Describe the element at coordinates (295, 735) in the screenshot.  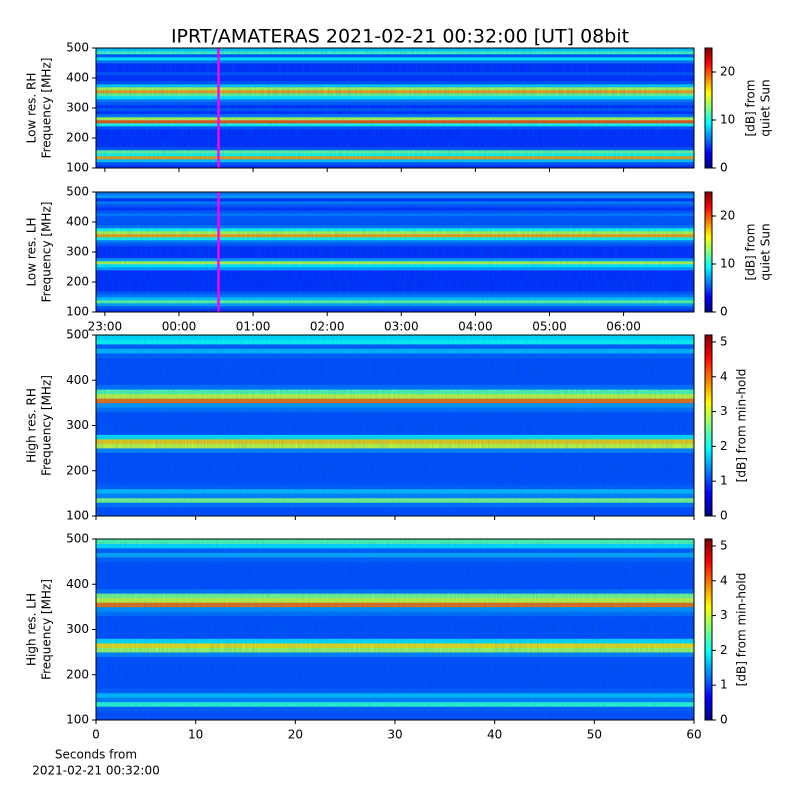
I see `x-tick-label: 20` at that location.